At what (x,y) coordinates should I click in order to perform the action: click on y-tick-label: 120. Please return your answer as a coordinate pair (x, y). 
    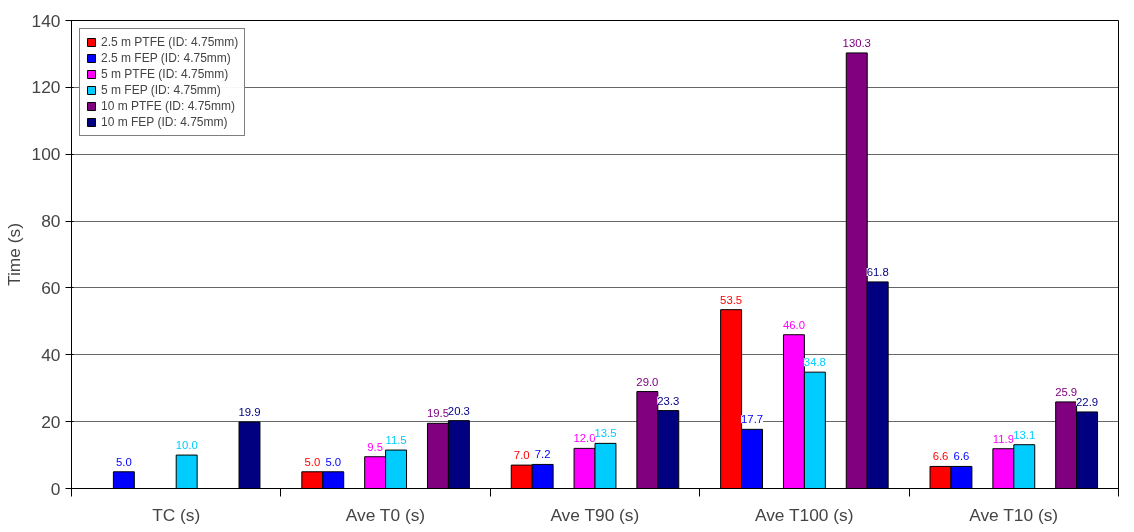
    Looking at the image, I should click on (46, 87).